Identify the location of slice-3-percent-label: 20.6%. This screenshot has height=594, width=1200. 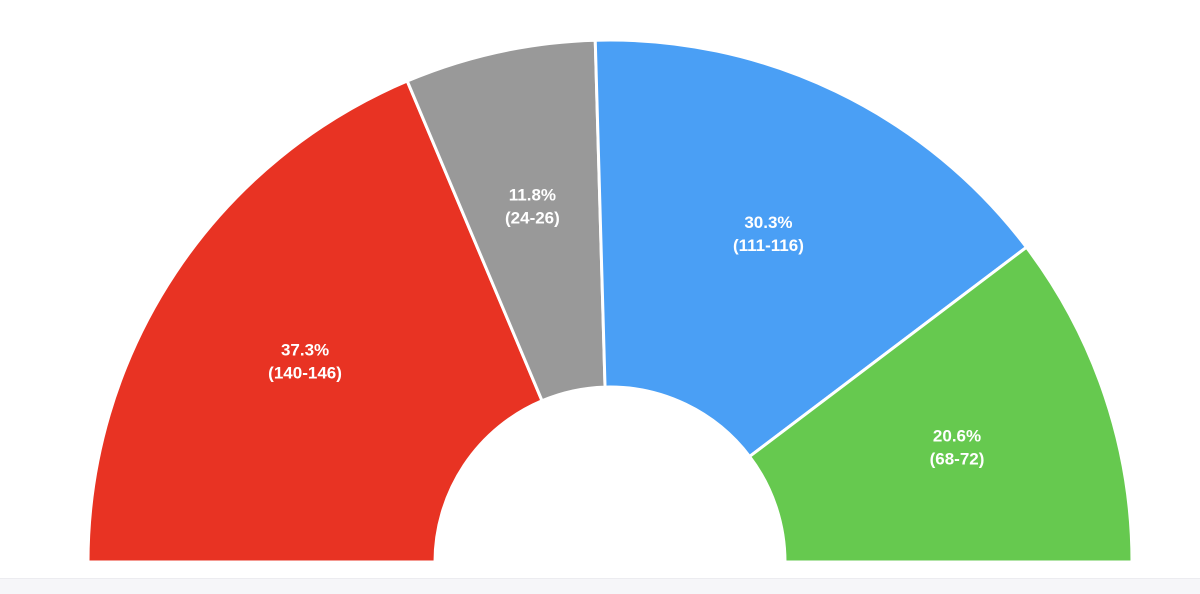
(957, 436).